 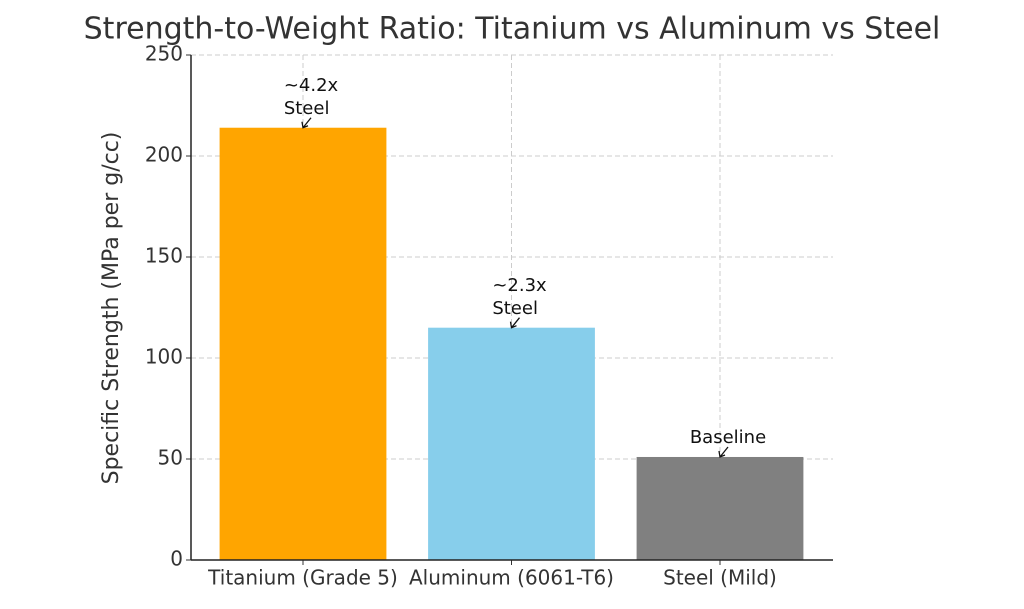 I want to click on annotation: ~4.2x Steel, so click(x=311, y=96).